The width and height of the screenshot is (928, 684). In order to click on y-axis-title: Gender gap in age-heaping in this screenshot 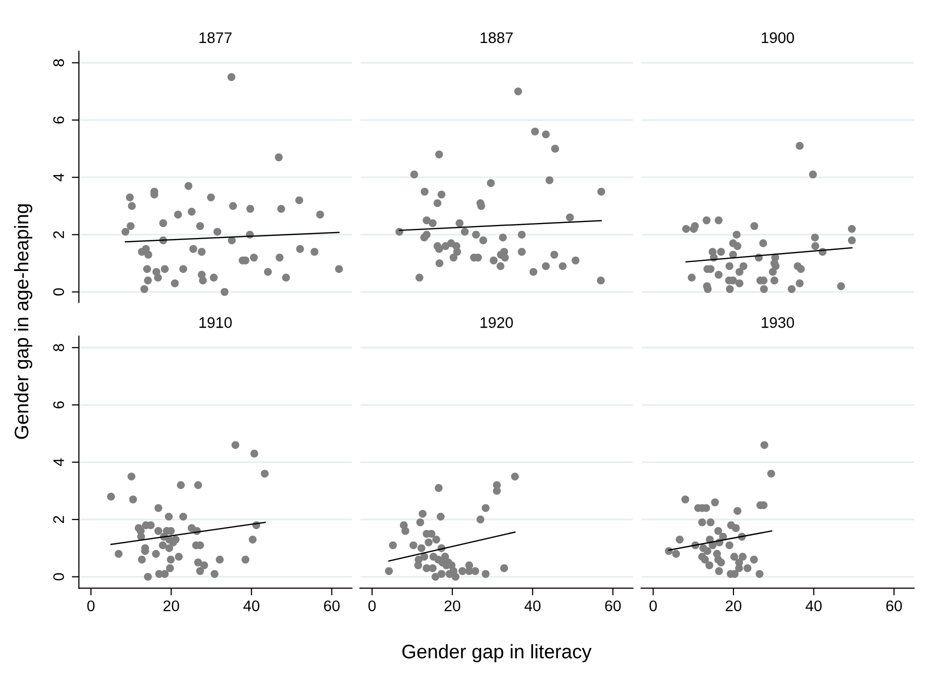, I will do `click(23, 321)`.